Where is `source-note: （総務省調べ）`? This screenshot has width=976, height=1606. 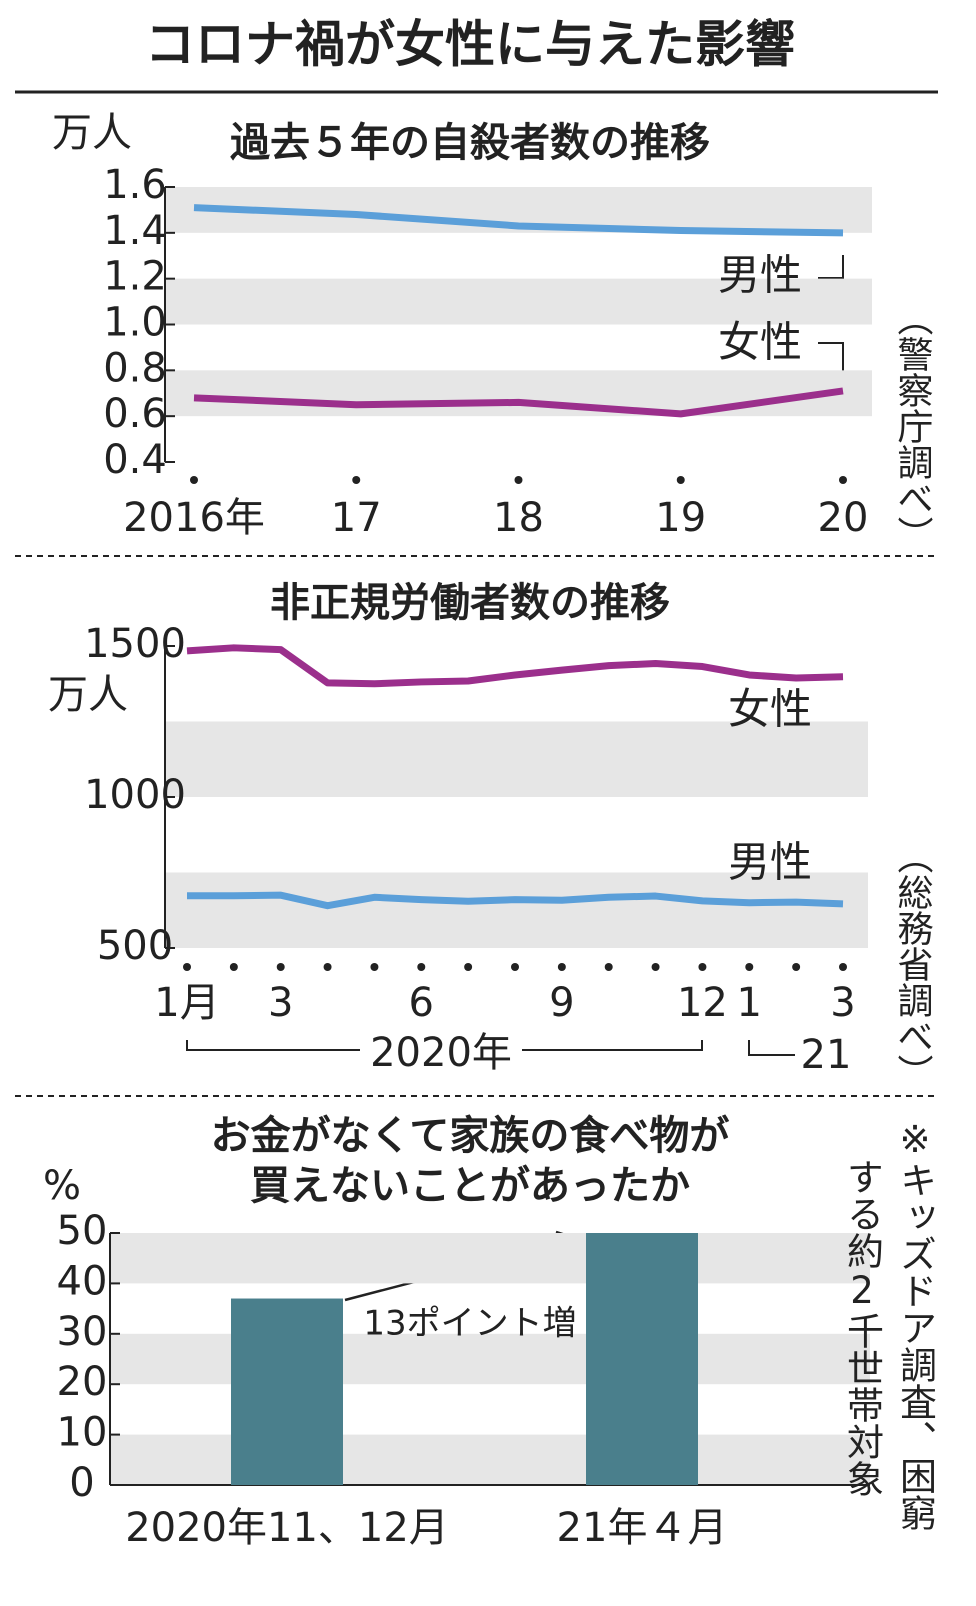 source-note: （総務省調べ） is located at coordinates (913, 964).